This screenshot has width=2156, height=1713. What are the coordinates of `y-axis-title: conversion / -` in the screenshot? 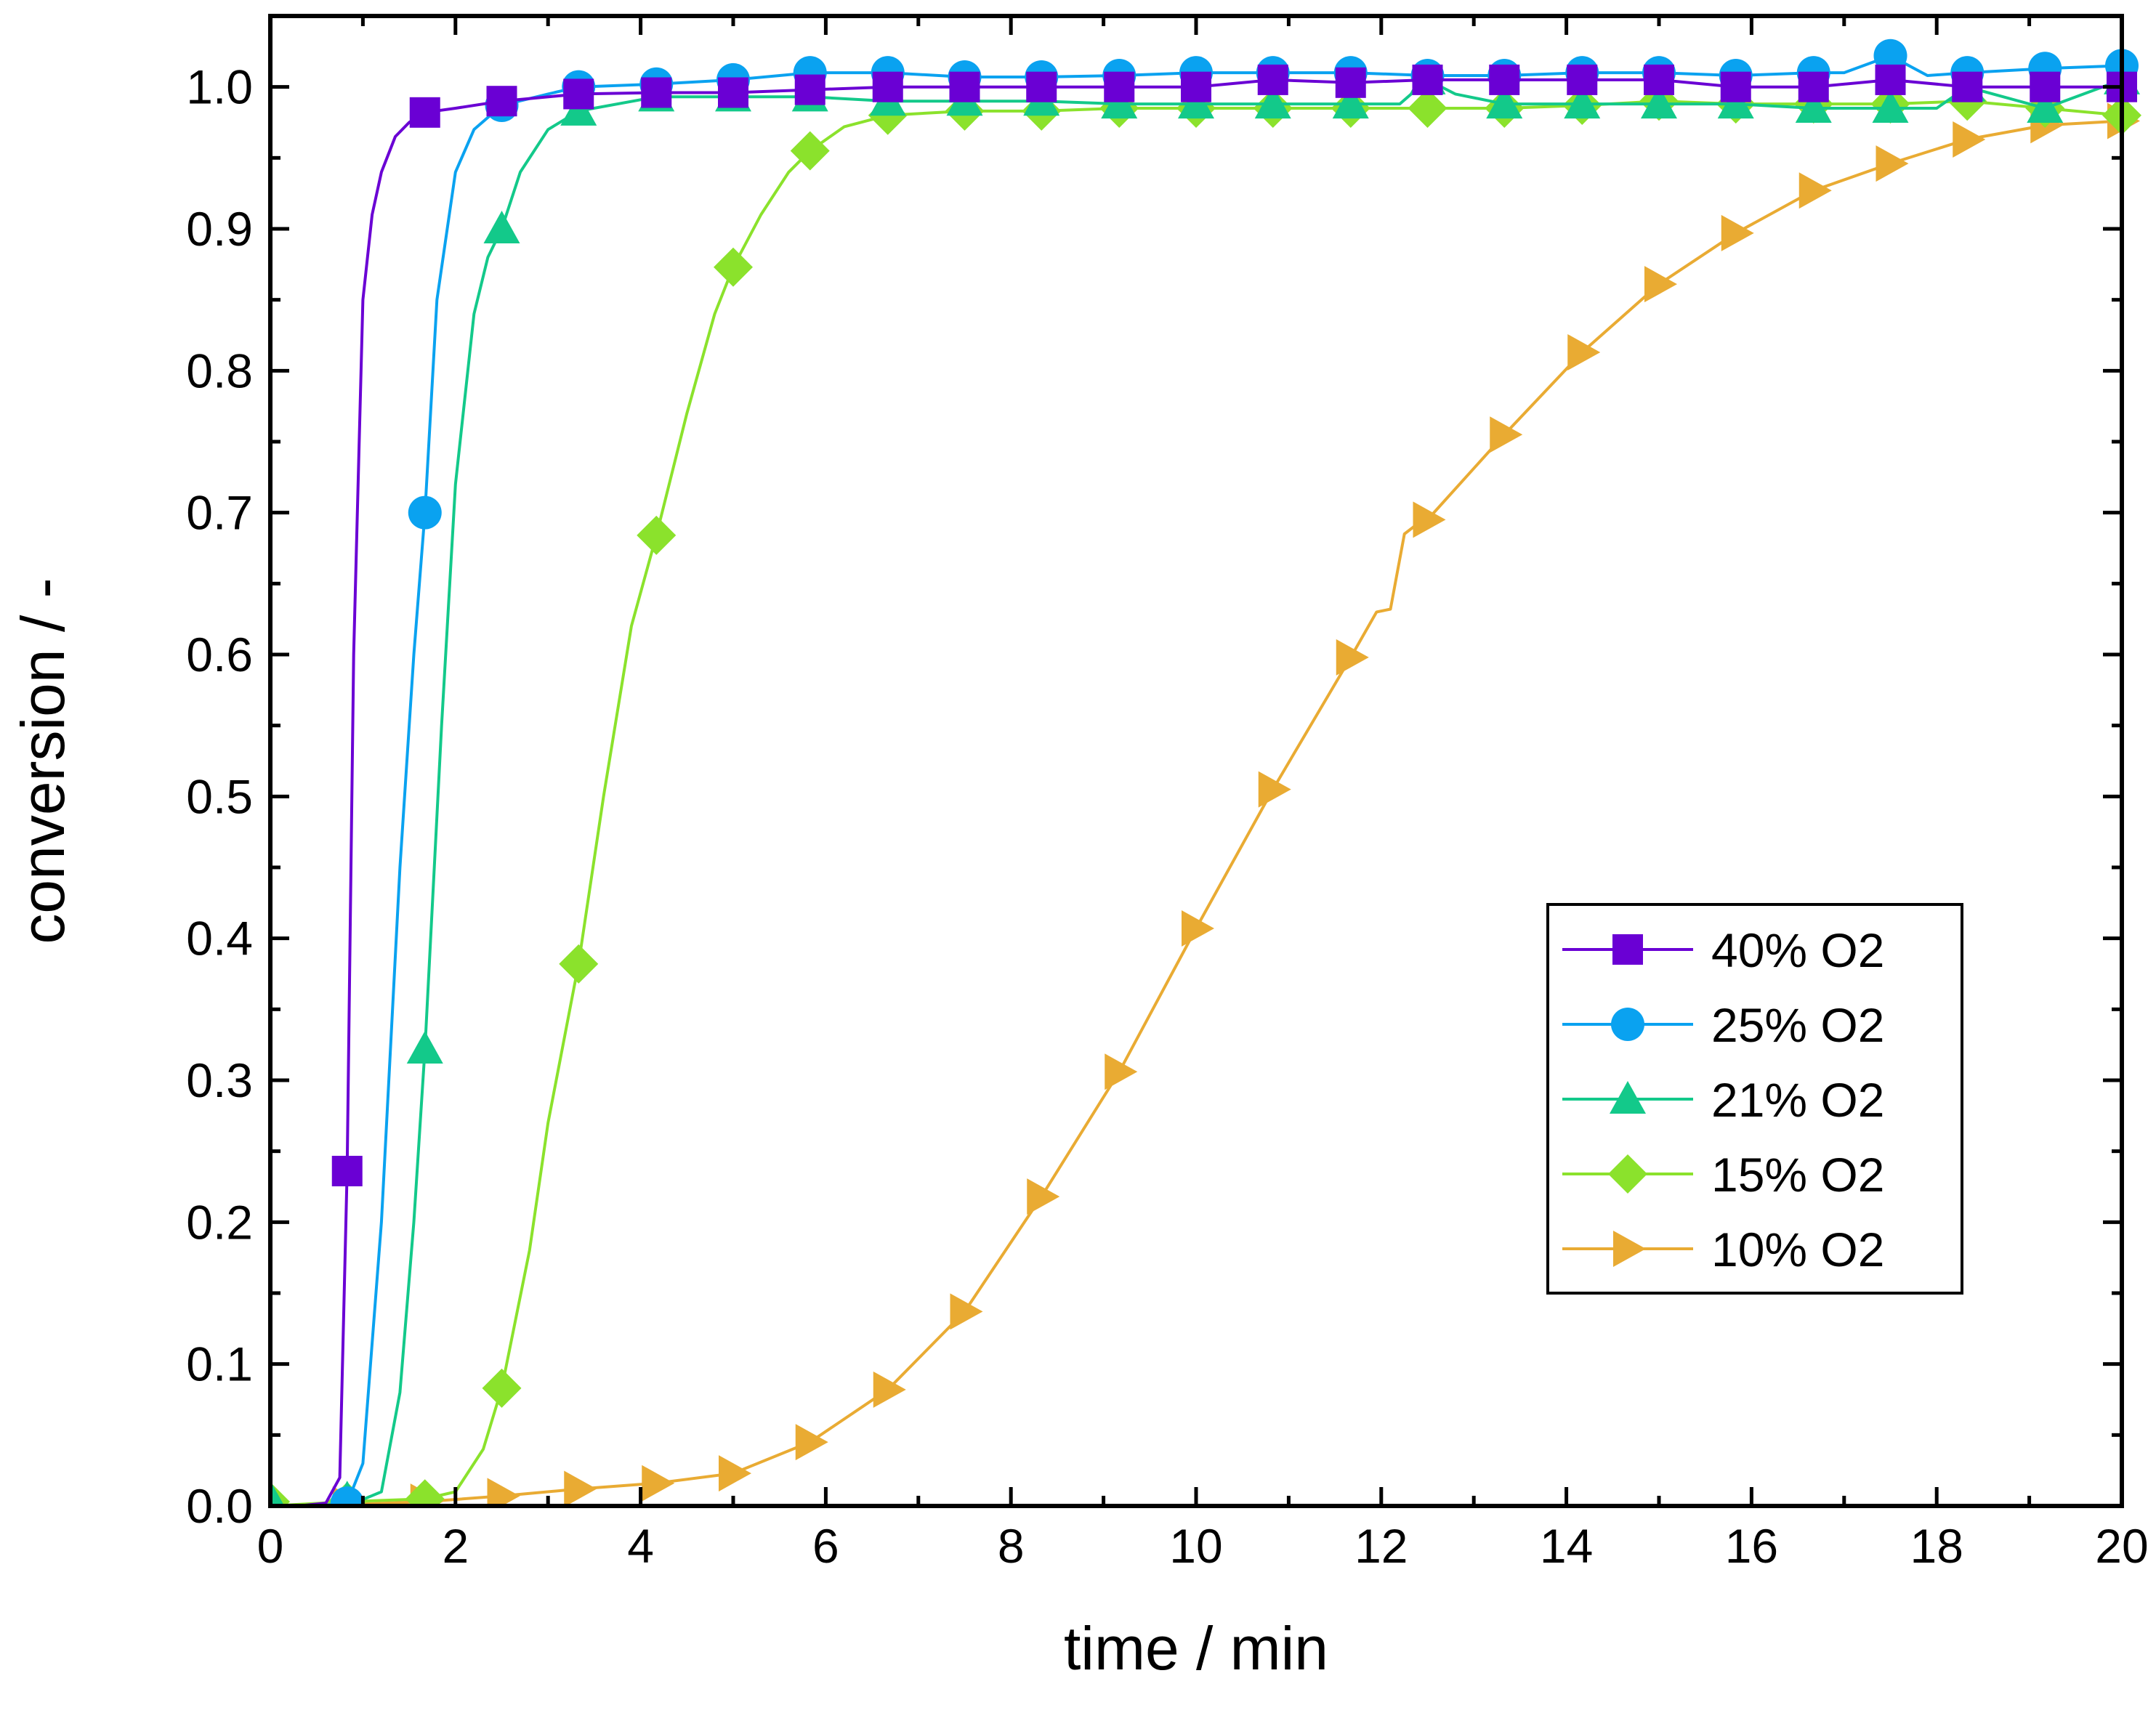 It's located at (43, 761).